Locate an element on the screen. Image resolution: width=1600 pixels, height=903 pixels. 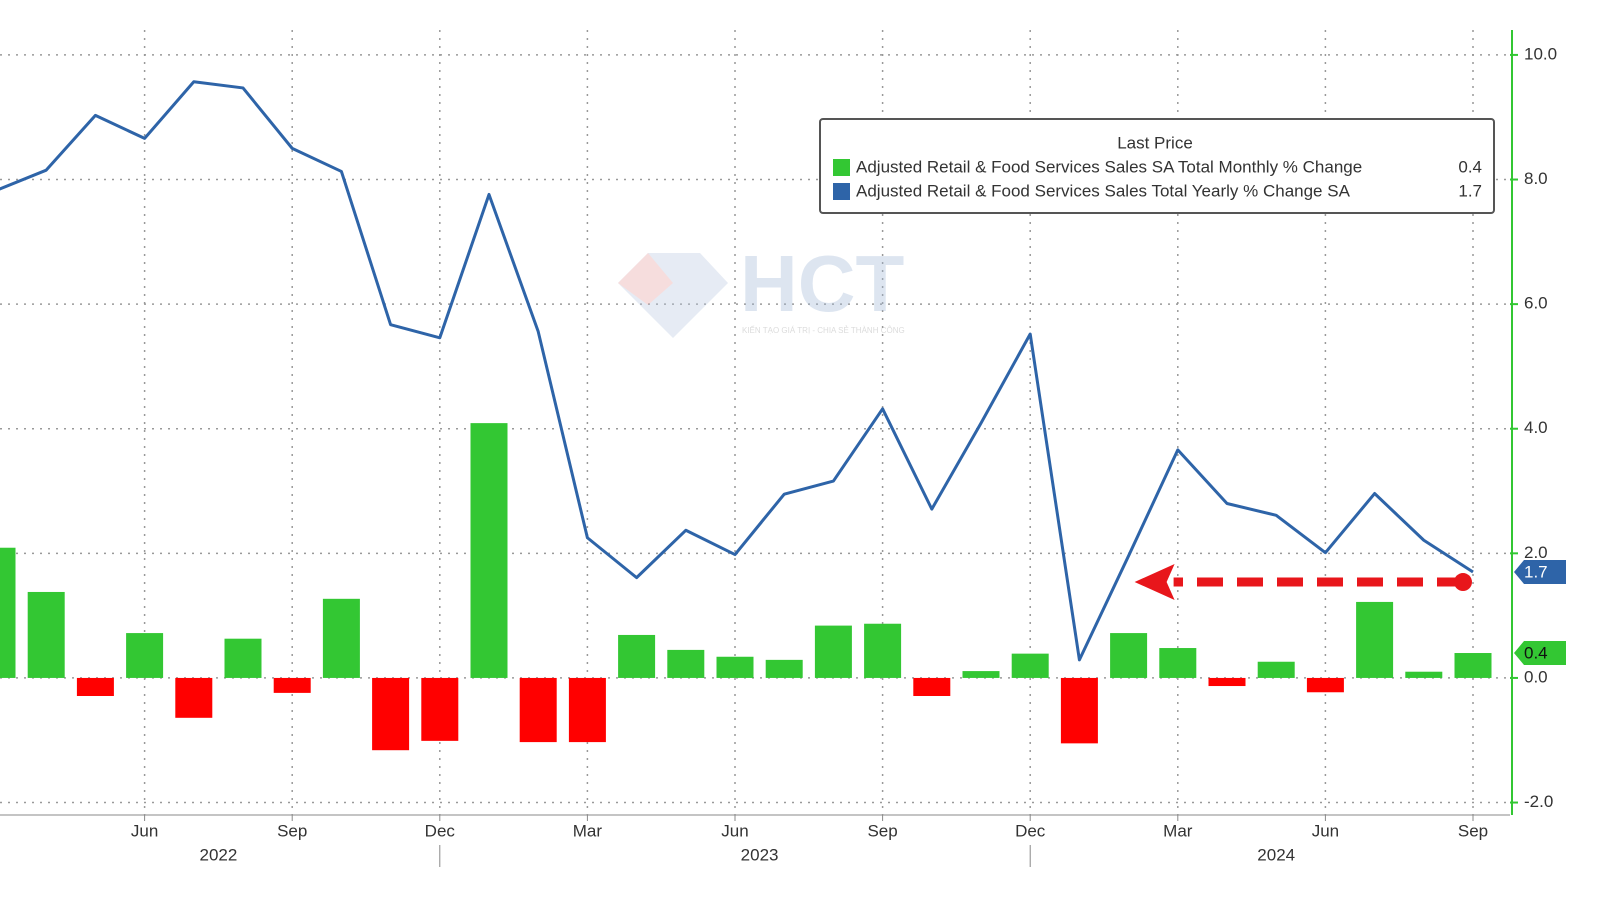
legend-value: 0.4 is located at coordinates (1470, 166).